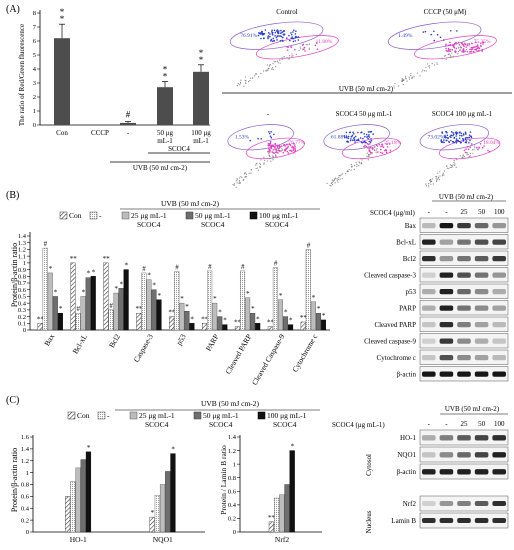  What do you see at coordinates (281, 488) in the screenshot?
I see `panel-c-right-bars: ***` at bounding box center [281, 488].